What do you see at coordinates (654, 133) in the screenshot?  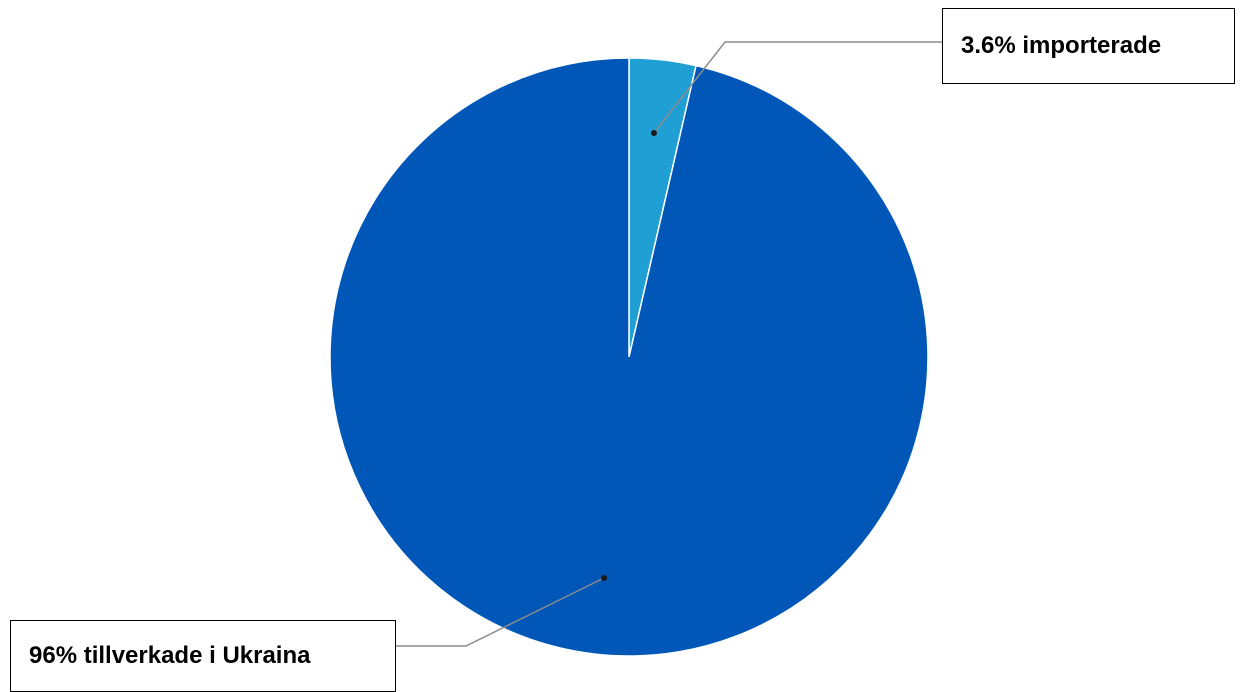 I see `leader-line-imported-anchor-dot` at bounding box center [654, 133].